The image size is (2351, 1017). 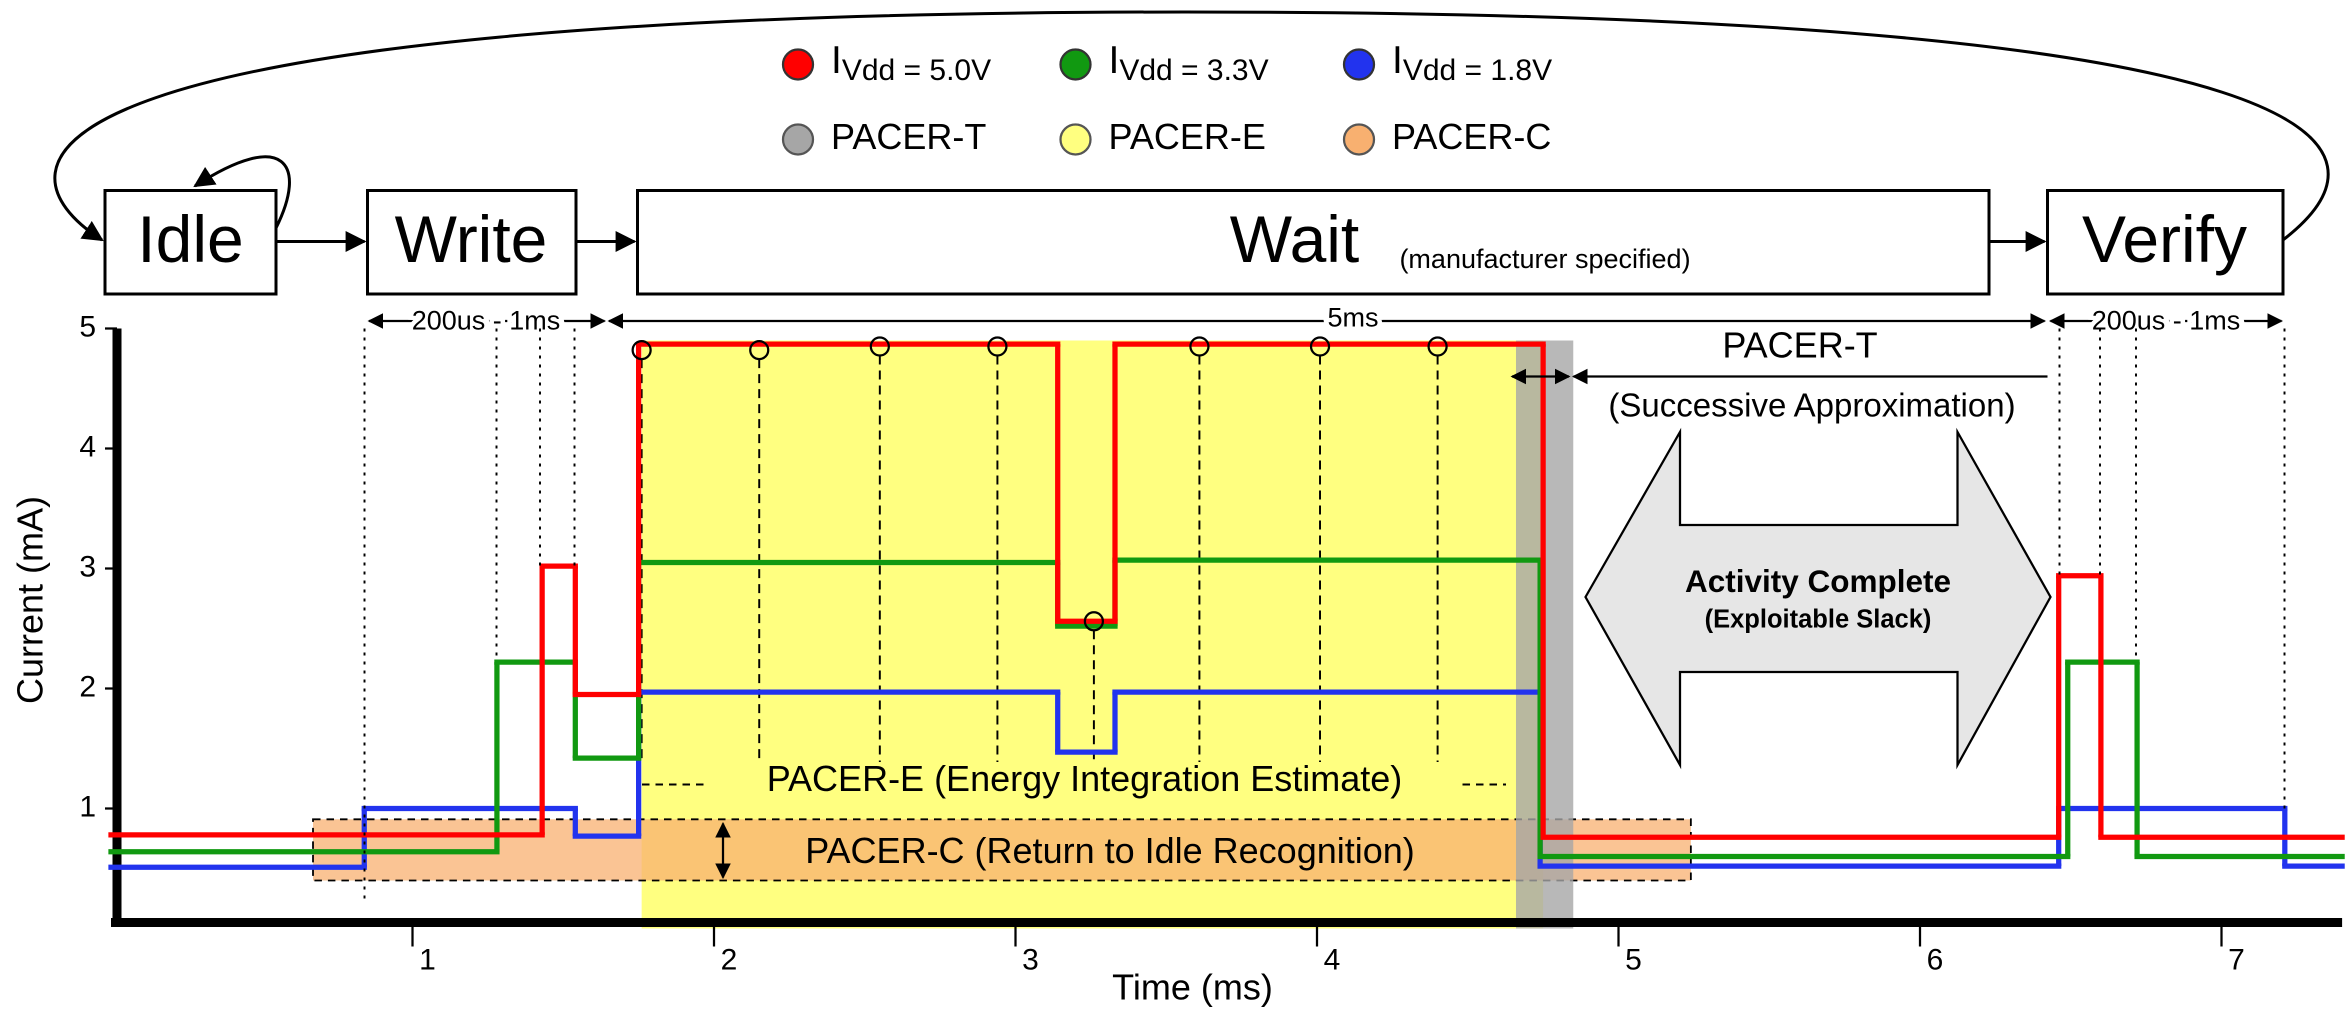 What do you see at coordinates (1030, 959) in the screenshot?
I see `x-tick-label: 3` at bounding box center [1030, 959].